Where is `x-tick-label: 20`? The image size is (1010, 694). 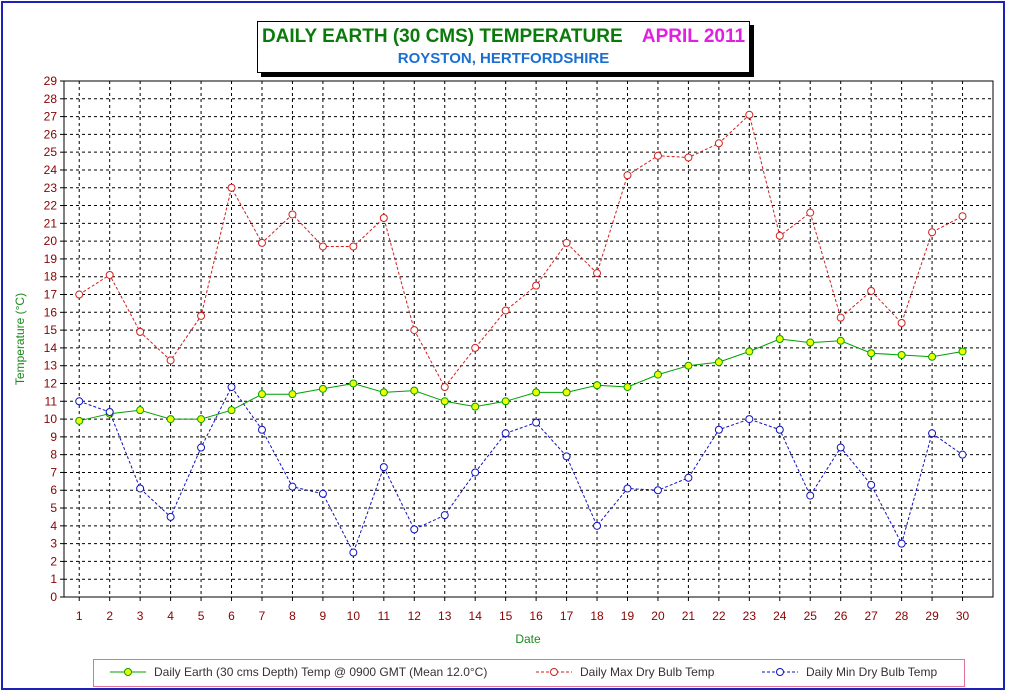 x-tick-label: 20 is located at coordinates (658, 616).